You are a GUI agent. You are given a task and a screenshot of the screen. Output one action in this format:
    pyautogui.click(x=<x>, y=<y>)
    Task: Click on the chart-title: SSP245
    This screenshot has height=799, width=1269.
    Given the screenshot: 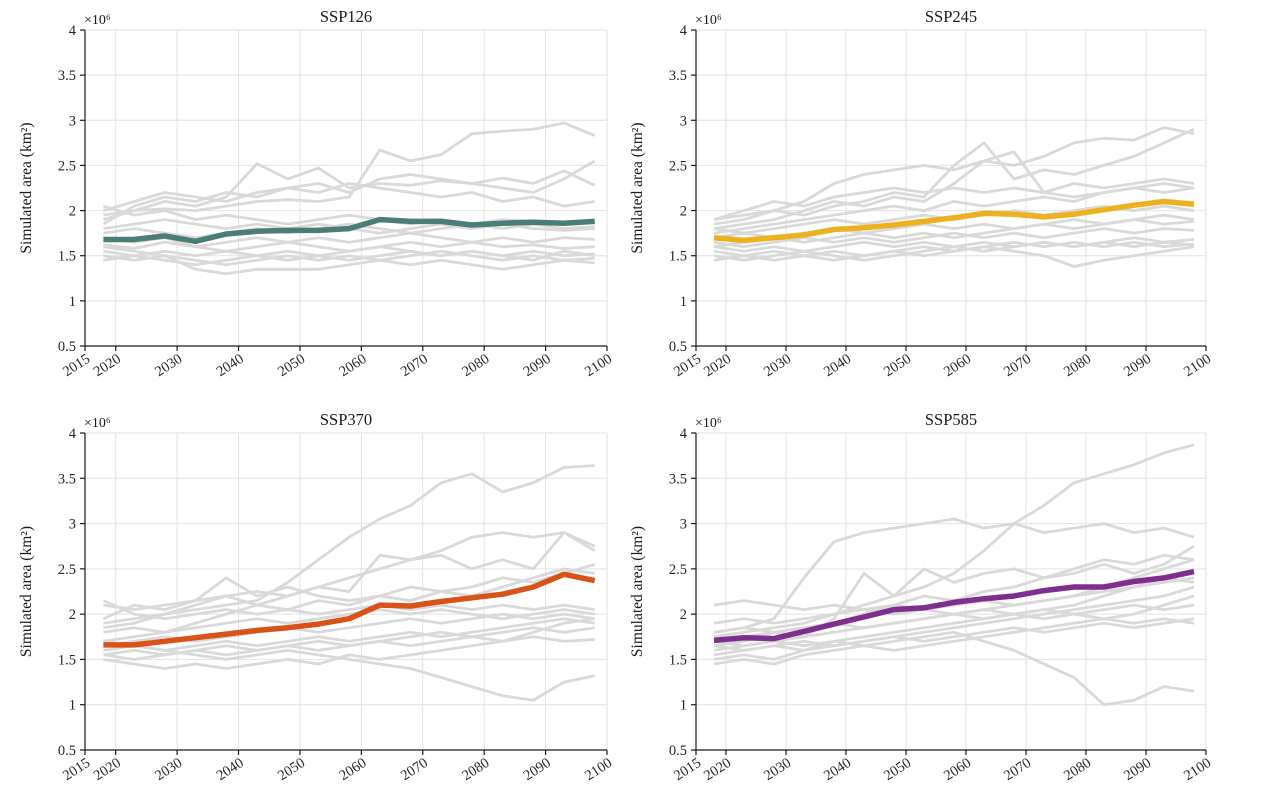 What is the action you would take?
    pyautogui.click(x=951, y=16)
    